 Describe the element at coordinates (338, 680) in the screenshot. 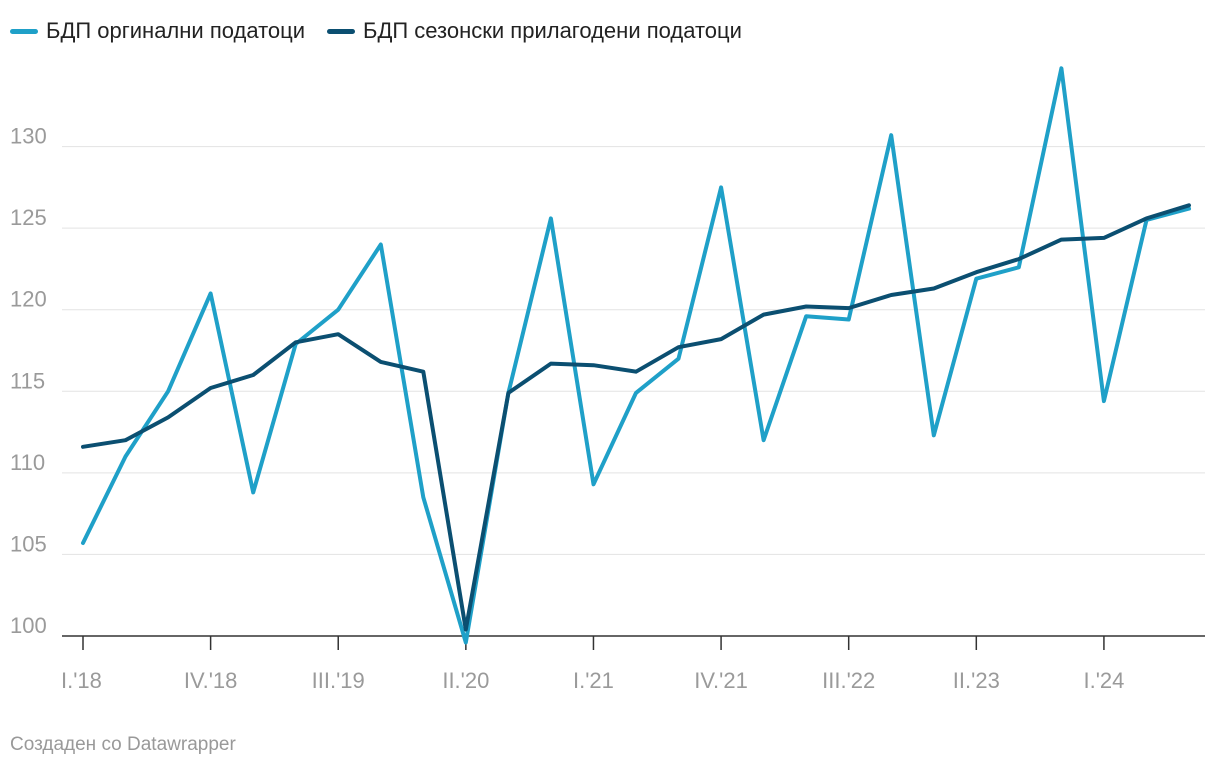

I see `x-tick-label: III.'19` at that location.